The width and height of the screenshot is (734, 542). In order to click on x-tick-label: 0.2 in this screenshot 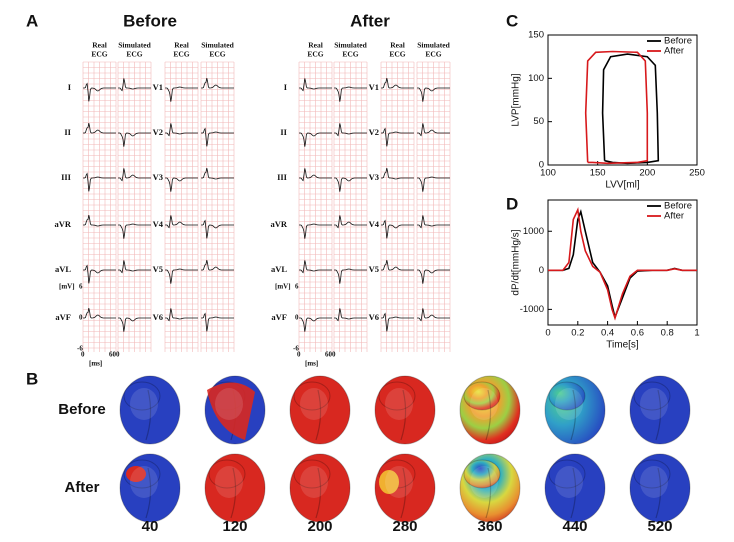, I will do `click(577, 333)`.